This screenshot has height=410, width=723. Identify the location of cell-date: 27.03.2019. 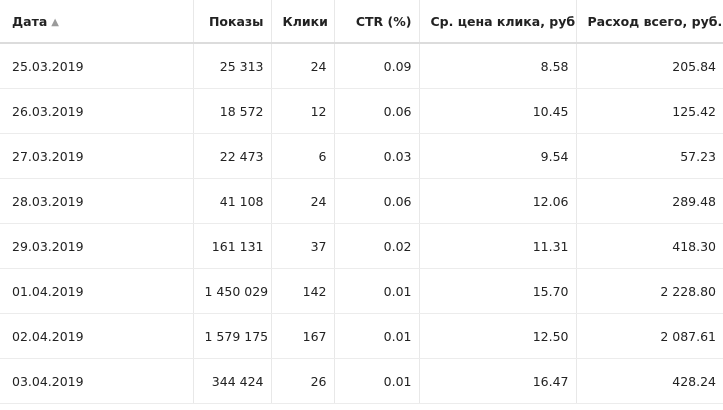
(97, 156).